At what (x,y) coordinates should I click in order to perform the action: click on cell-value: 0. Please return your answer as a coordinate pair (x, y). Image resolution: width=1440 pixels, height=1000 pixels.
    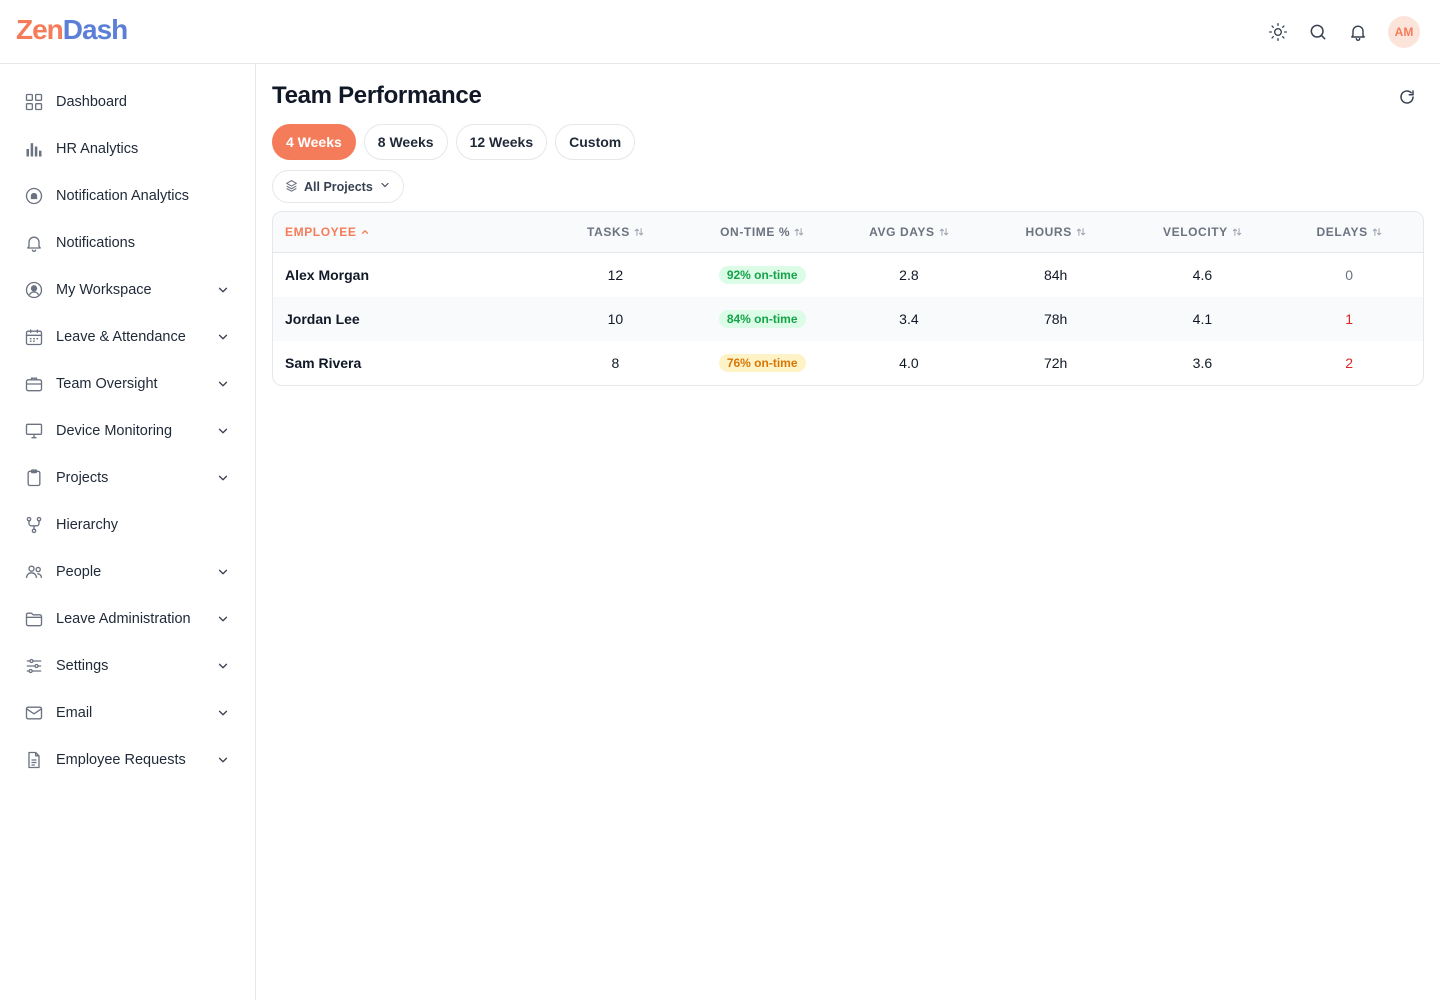
    Looking at the image, I should click on (1349, 275).